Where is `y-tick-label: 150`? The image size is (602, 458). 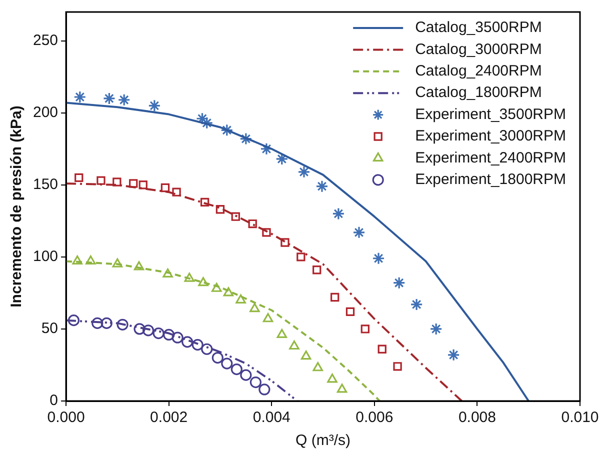
y-tick-label: 150 is located at coordinates (45, 185).